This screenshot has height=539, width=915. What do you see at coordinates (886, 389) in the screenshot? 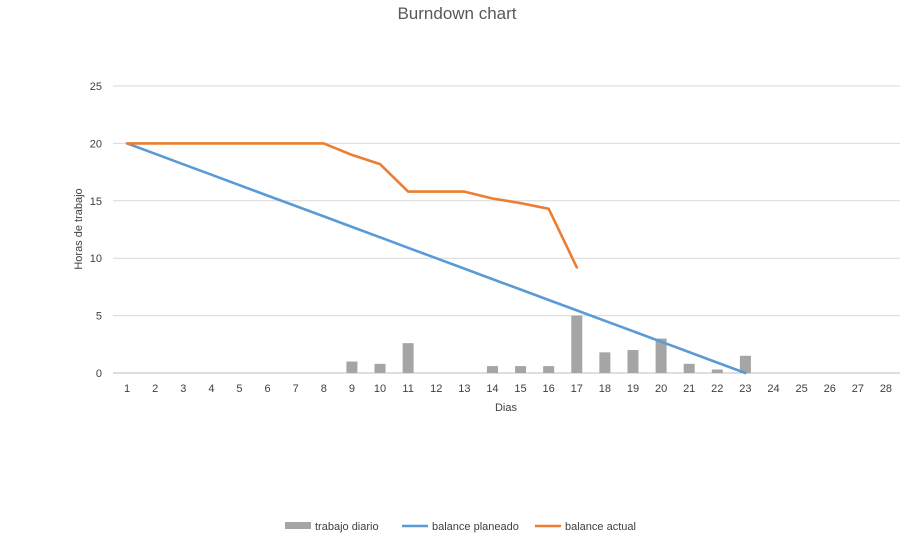
I see `x-tick-label: 28` at bounding box center [886, 389].